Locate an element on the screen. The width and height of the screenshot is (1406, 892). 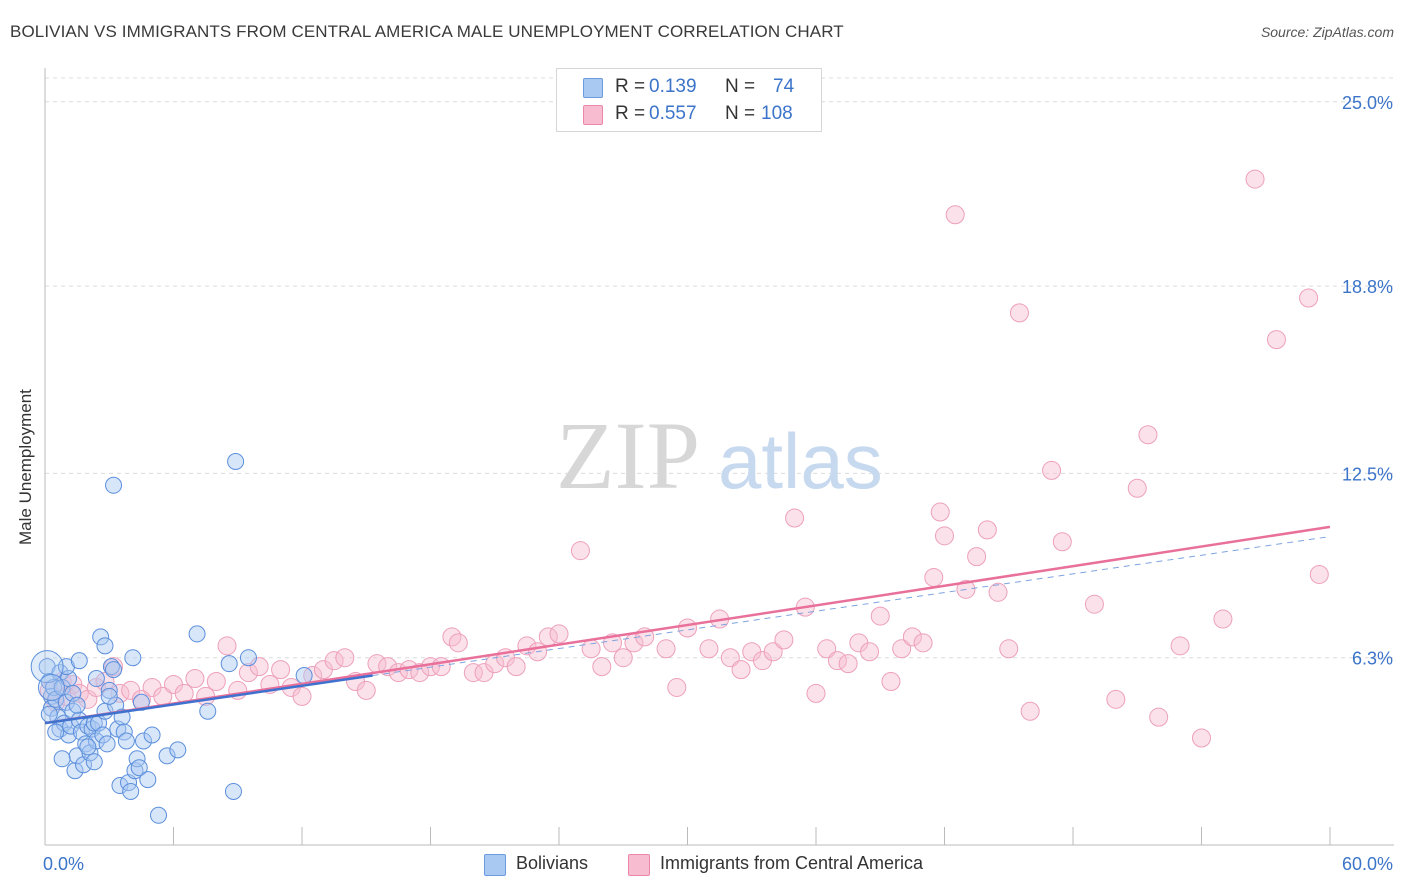
legend-n-value: 74 is located at coordinates (784, 86).